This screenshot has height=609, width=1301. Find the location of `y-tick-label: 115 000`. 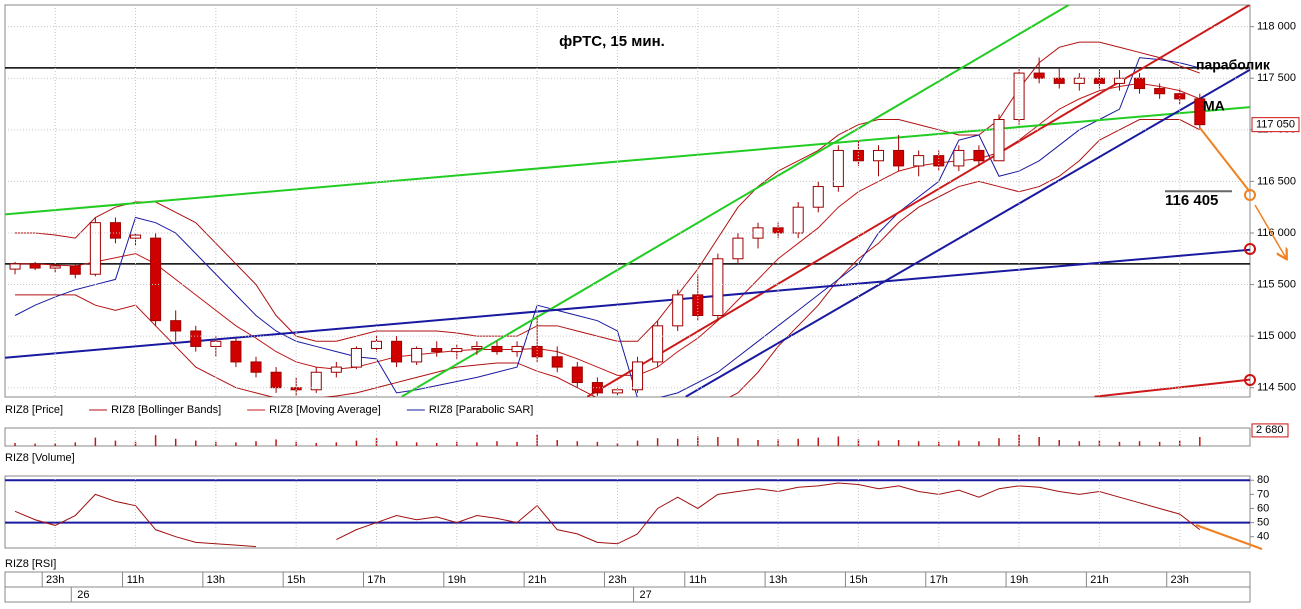

y-tick-label: 115 000 is located at coordinates (1276, 336).